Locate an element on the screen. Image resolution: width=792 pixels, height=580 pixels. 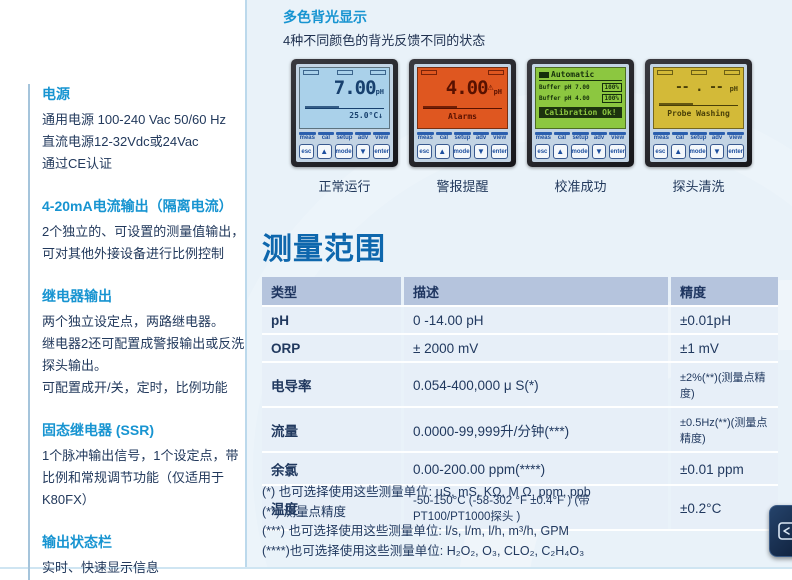
buffer-label: Buffer pH 4.00 is located at coordinates (564, 98).